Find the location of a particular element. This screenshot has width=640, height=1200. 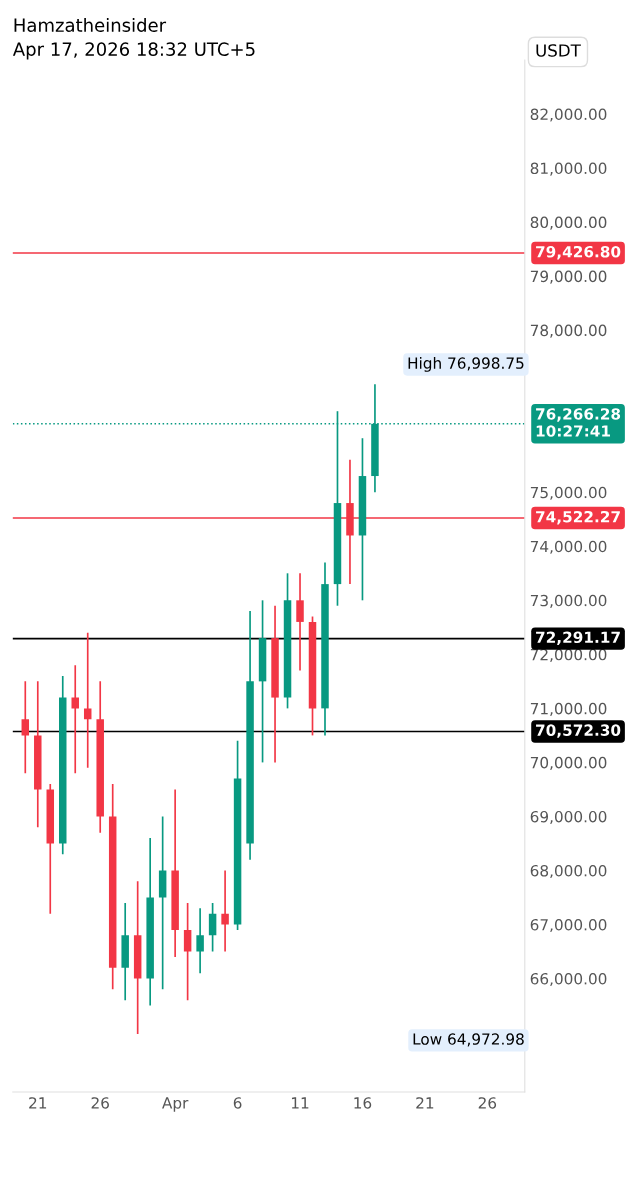

ref-line-label: 79,426.80 is located at coordinates (578, 252).